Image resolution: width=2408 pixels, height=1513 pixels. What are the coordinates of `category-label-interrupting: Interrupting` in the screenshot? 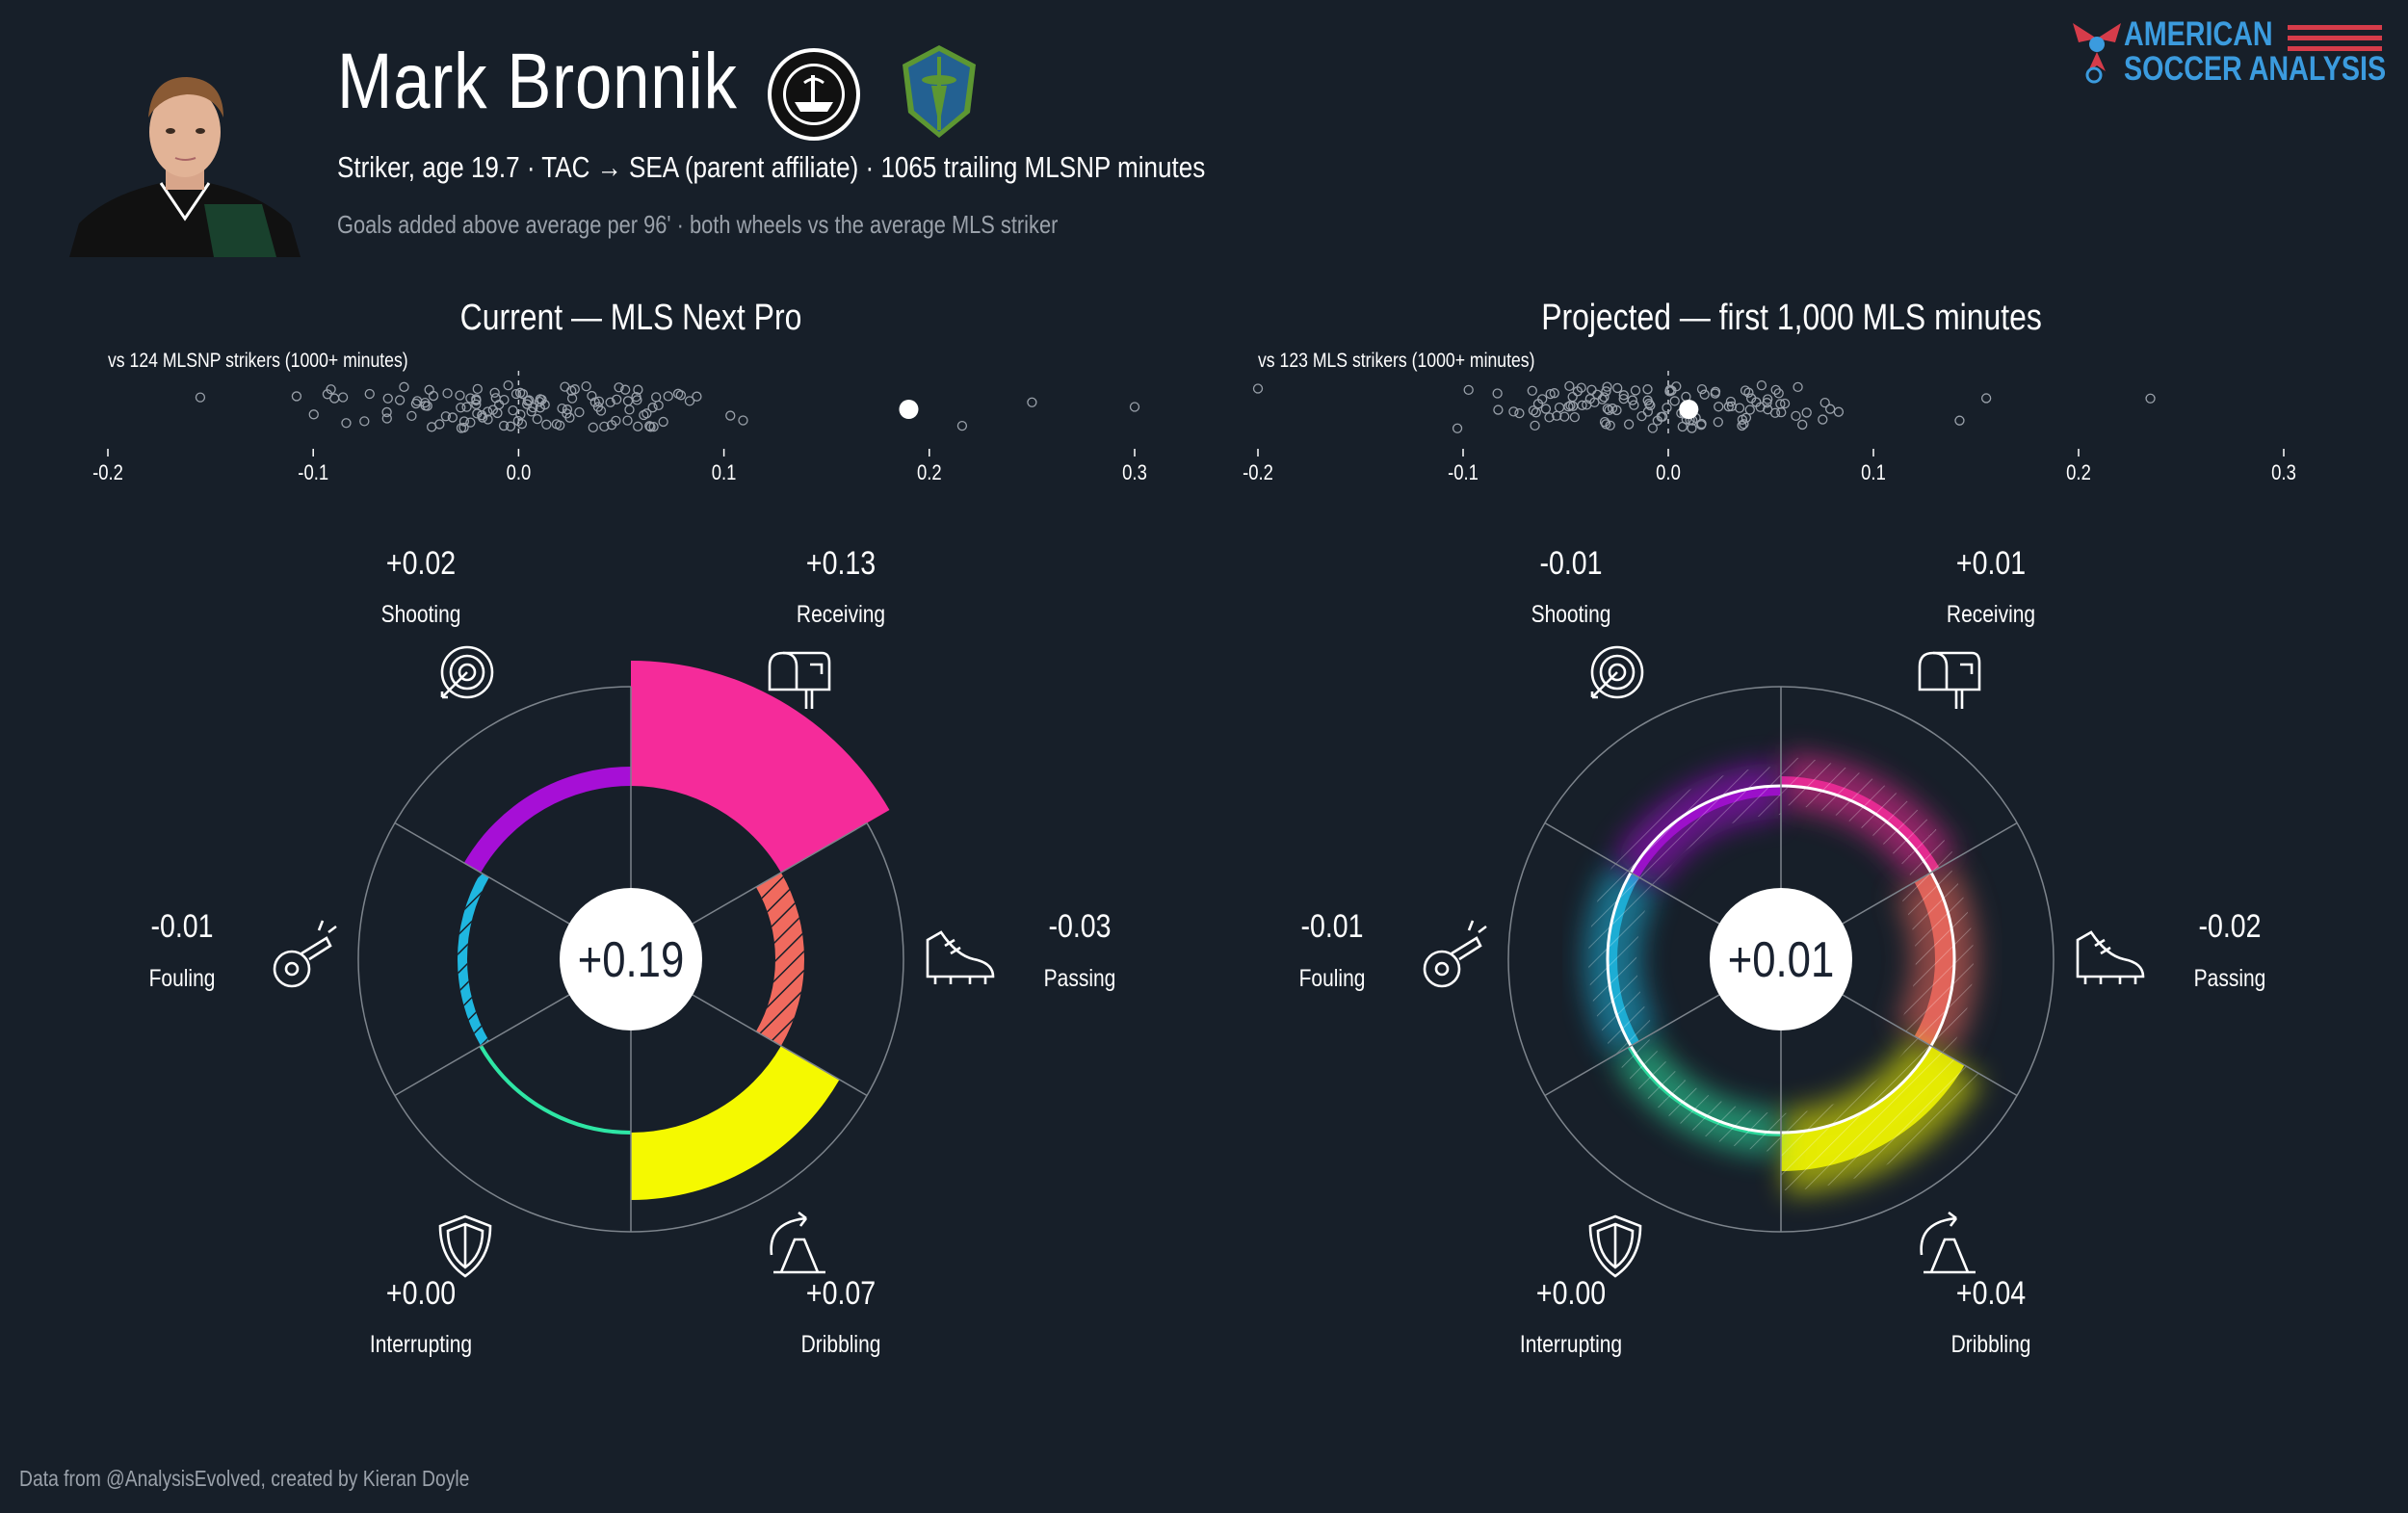 It's located at (1571, 1343).